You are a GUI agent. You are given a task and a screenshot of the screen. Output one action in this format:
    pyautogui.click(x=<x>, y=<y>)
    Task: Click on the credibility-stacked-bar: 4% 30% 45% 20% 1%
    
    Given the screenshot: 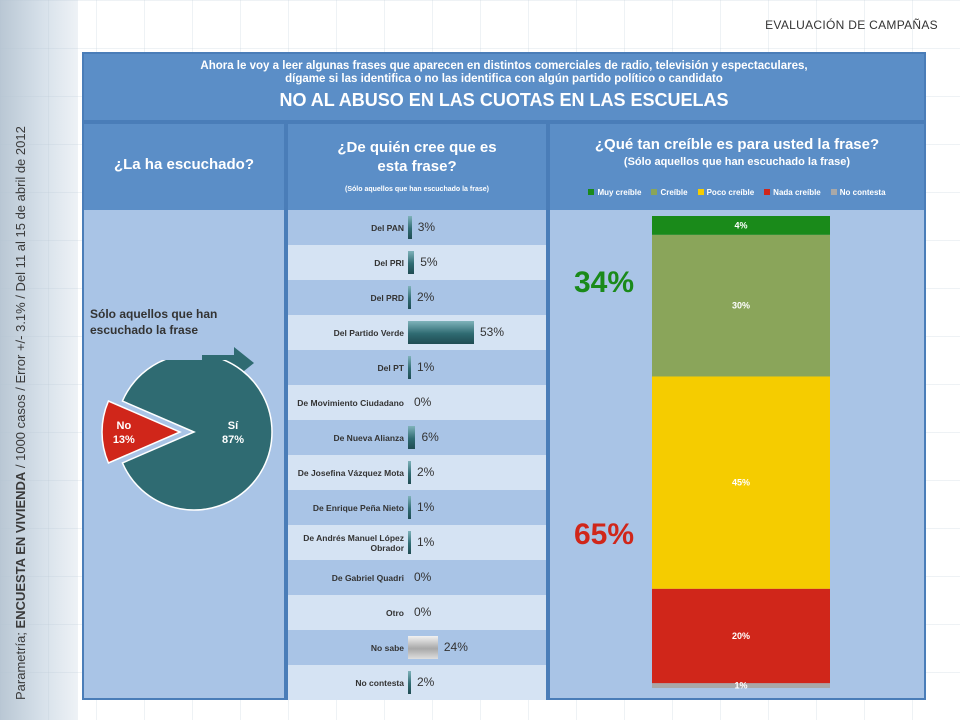 What is the action you would take?
    pyautogui.click(x=741, y=453)
    